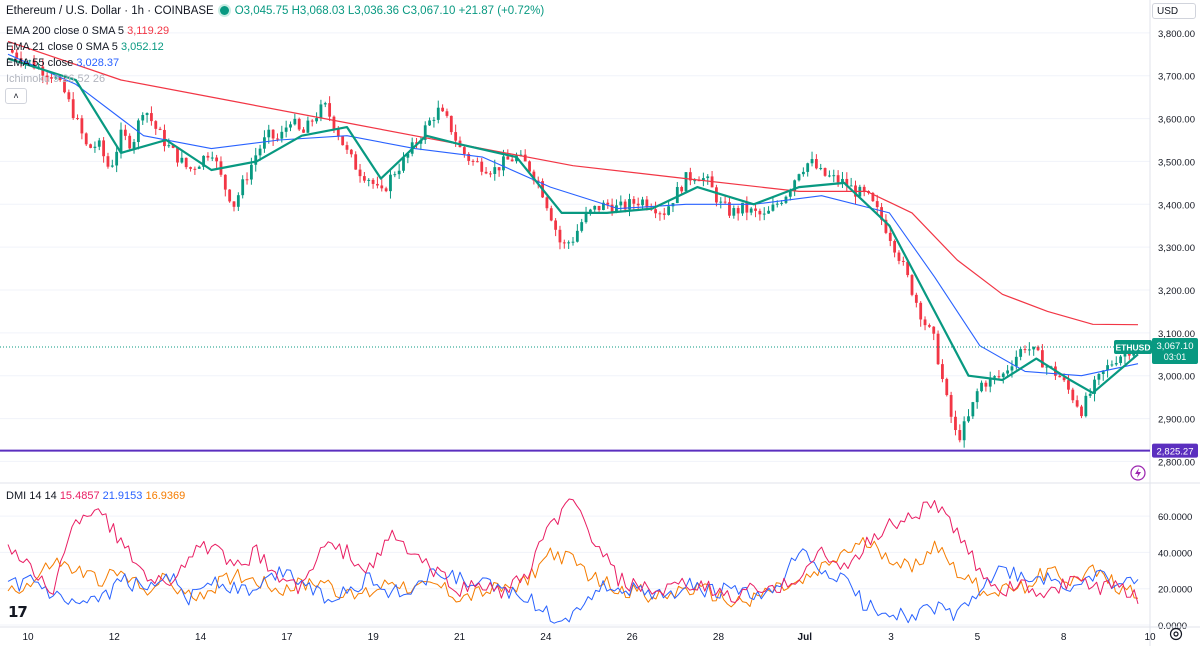 The image size is (1200, 646). Describe the element at coordinates (1175, 450) in the screenshot. I see `hline-price-tag` at that location.